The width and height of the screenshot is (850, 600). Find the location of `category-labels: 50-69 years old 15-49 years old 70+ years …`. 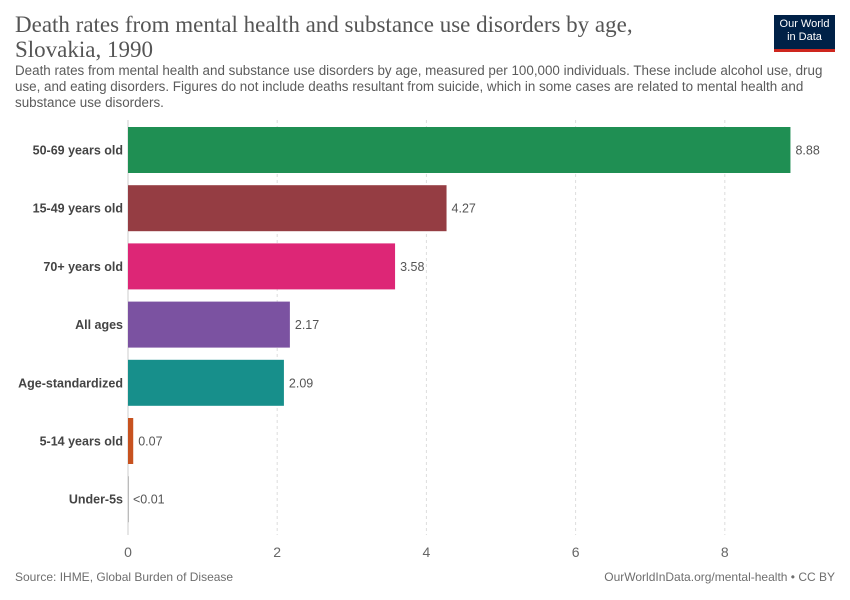

category-labels: 50-69 years old 15-49 years old 70+ years … is located at coordinates (70, 325).